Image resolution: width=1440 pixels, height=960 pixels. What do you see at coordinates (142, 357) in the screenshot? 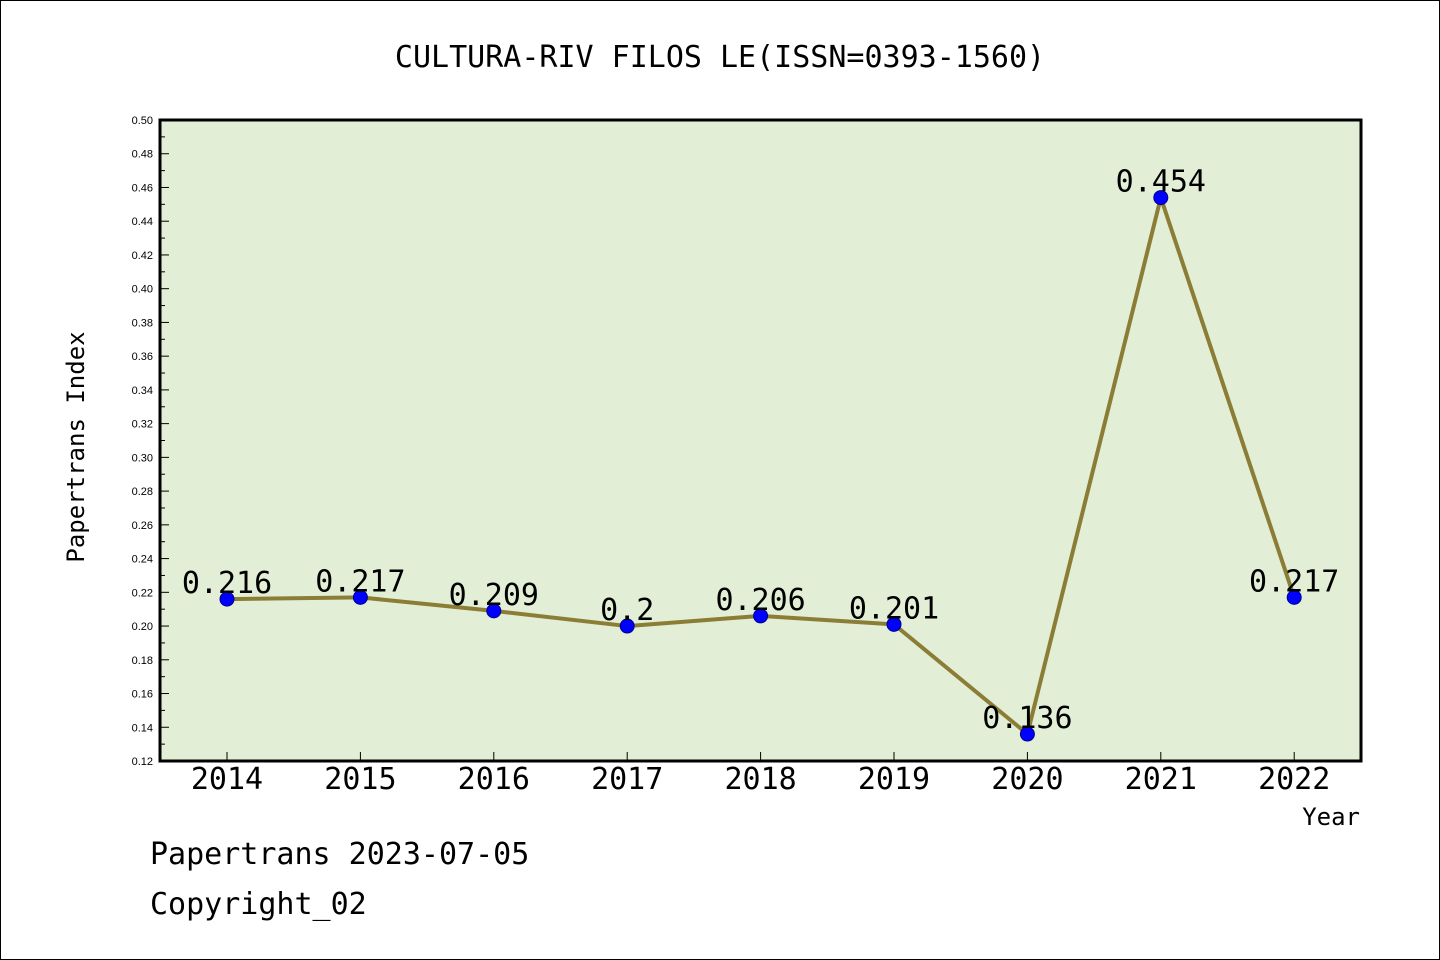
I see `y-tick-label: 0.36` at bounding box center [142, 357].